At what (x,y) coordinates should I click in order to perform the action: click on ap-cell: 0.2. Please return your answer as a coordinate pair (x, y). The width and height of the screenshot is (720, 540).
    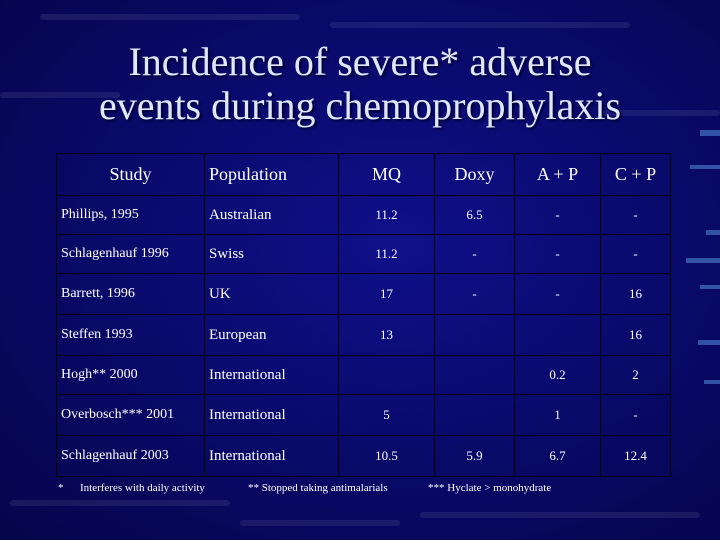
    Looking at the image, I should click on (557, 375).